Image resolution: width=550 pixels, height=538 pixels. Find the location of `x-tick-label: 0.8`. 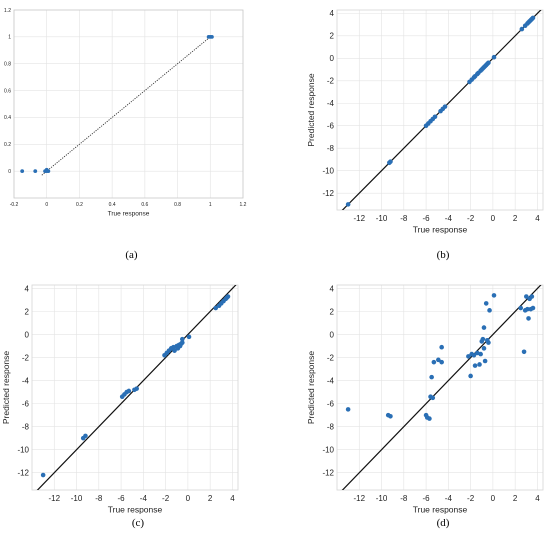

x-tick-label: 0.8 is located at coordinates (177, 205).